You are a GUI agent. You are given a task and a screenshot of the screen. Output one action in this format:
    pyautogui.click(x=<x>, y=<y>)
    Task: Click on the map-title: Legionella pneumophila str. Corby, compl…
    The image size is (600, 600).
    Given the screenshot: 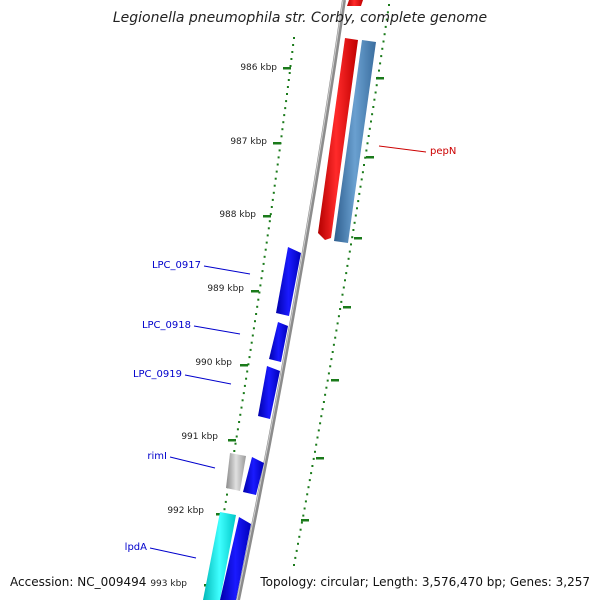 What is the action you would take?
    pyautogui.click(x=300, y=18)
    